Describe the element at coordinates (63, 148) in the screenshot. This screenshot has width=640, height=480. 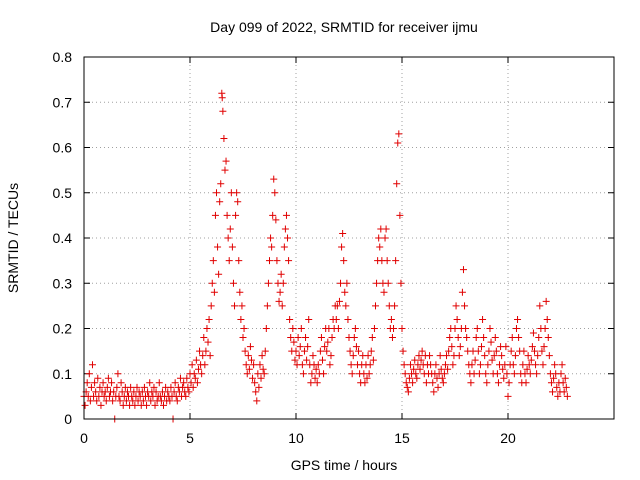
I see `y-tick-label: 0.6` at that location.